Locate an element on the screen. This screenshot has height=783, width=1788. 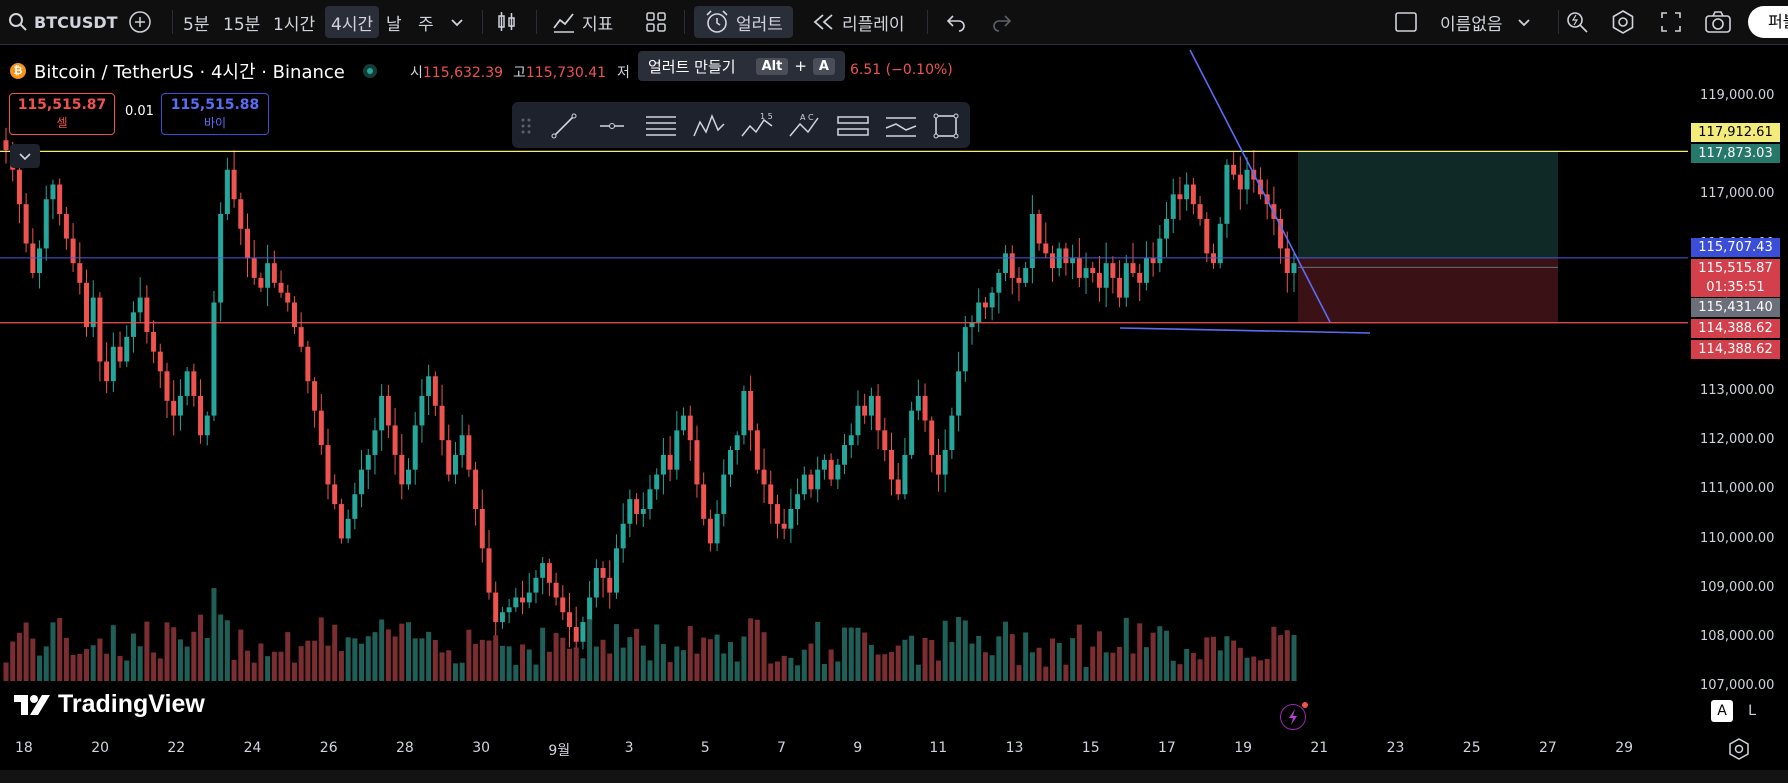
interval-week: 주 is located at coordinates (426, 24).